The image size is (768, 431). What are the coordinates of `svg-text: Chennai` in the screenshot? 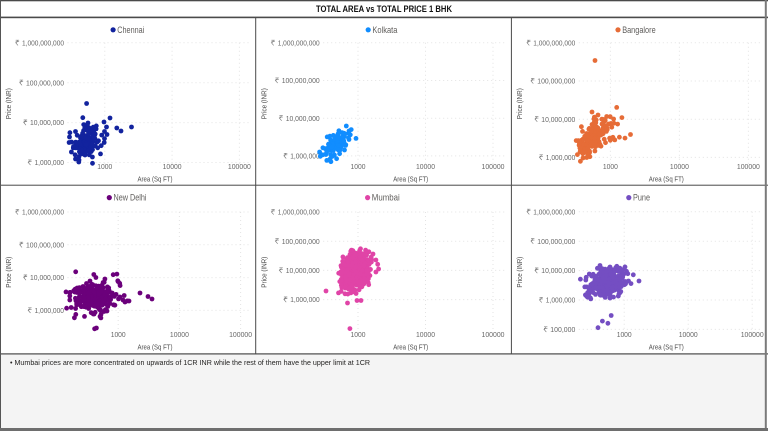 It's located at (130, 30).